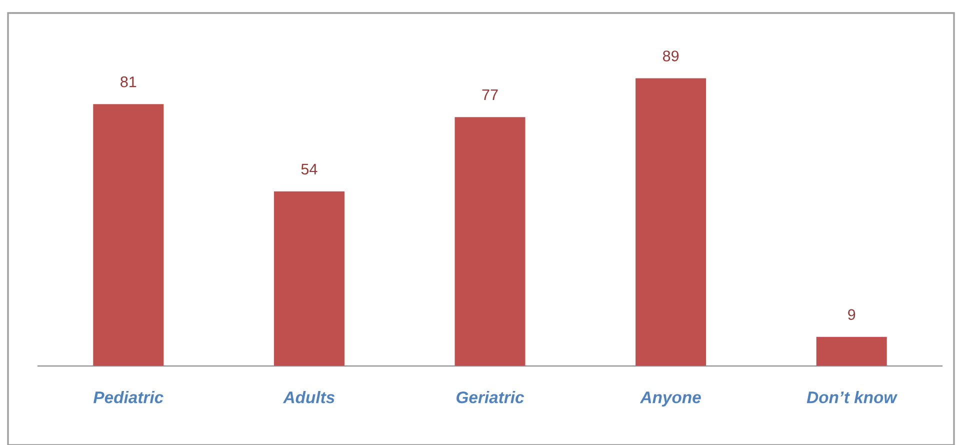  I want to click on data-label: 89, so click(670, 56).